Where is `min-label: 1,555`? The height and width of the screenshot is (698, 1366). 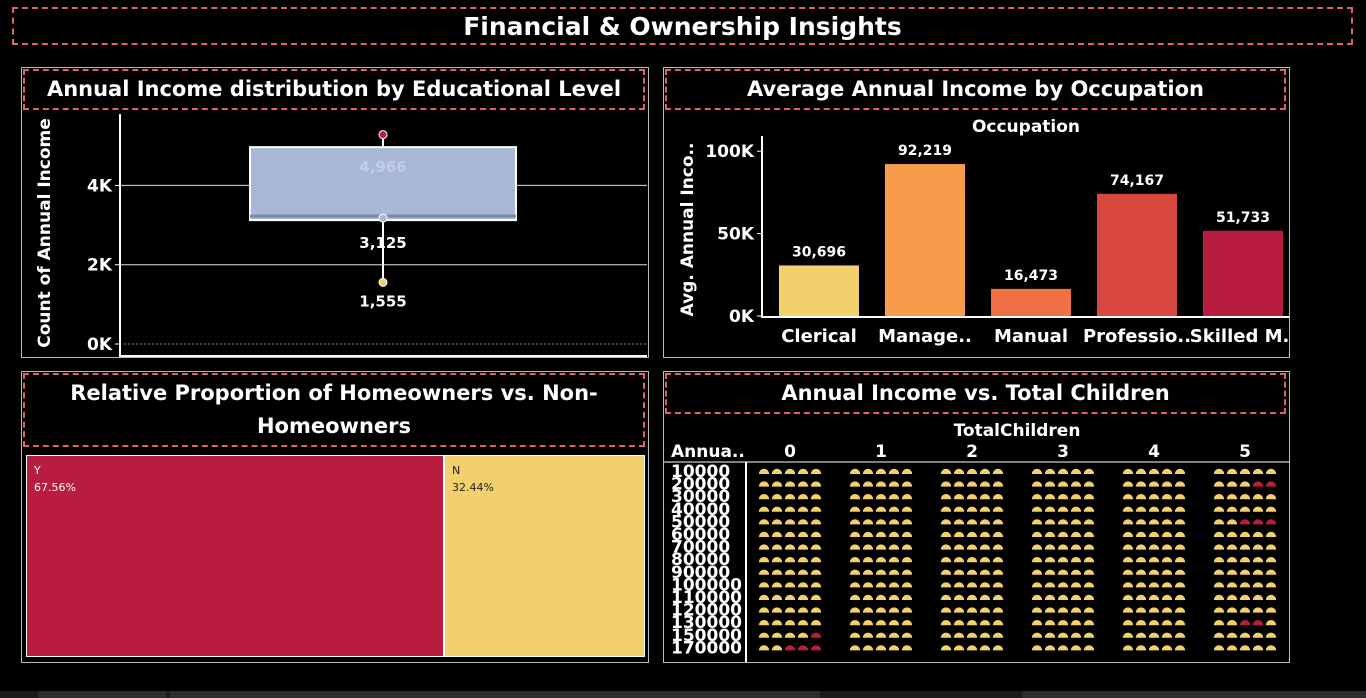
min-label: 1,555 is located at coordinates (382, 301).